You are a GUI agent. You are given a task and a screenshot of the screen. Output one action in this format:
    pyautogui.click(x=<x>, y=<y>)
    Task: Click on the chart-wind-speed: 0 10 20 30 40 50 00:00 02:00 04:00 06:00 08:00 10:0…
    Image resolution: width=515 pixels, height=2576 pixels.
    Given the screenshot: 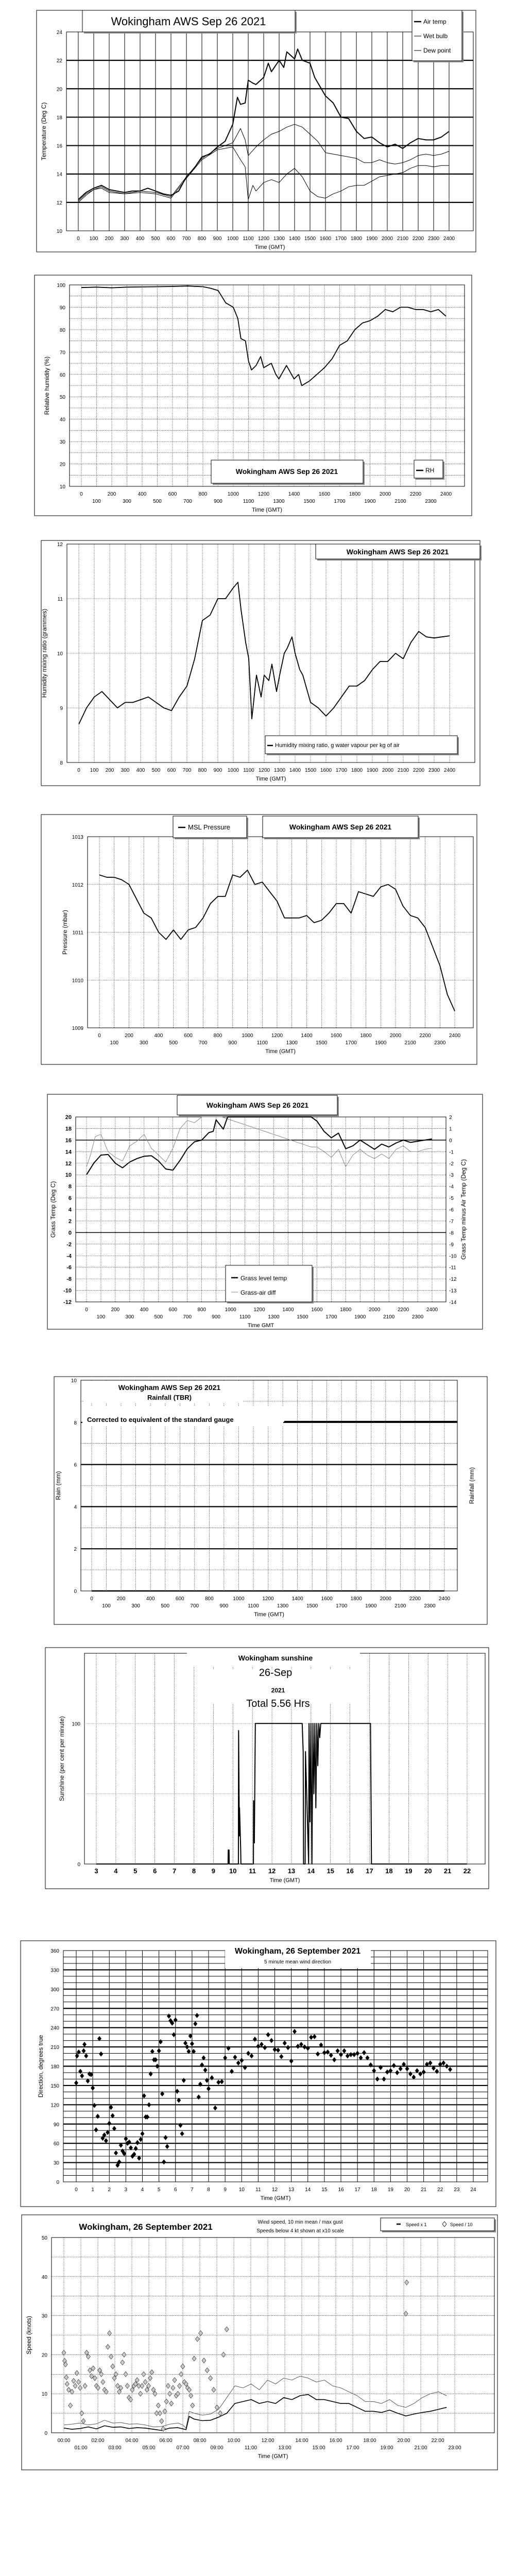 What is the action you would take?
    pyautogui.click(x=259, y=2342)
    